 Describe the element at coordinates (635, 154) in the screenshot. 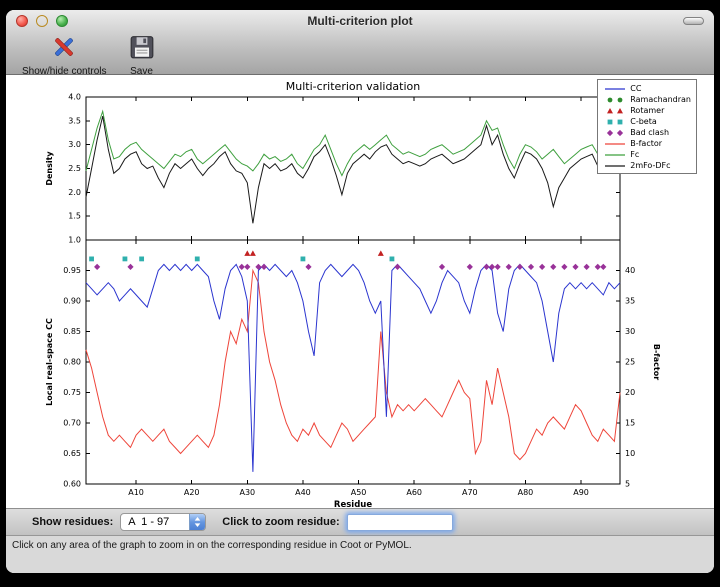

I see `legend-label: Fc` at that location.